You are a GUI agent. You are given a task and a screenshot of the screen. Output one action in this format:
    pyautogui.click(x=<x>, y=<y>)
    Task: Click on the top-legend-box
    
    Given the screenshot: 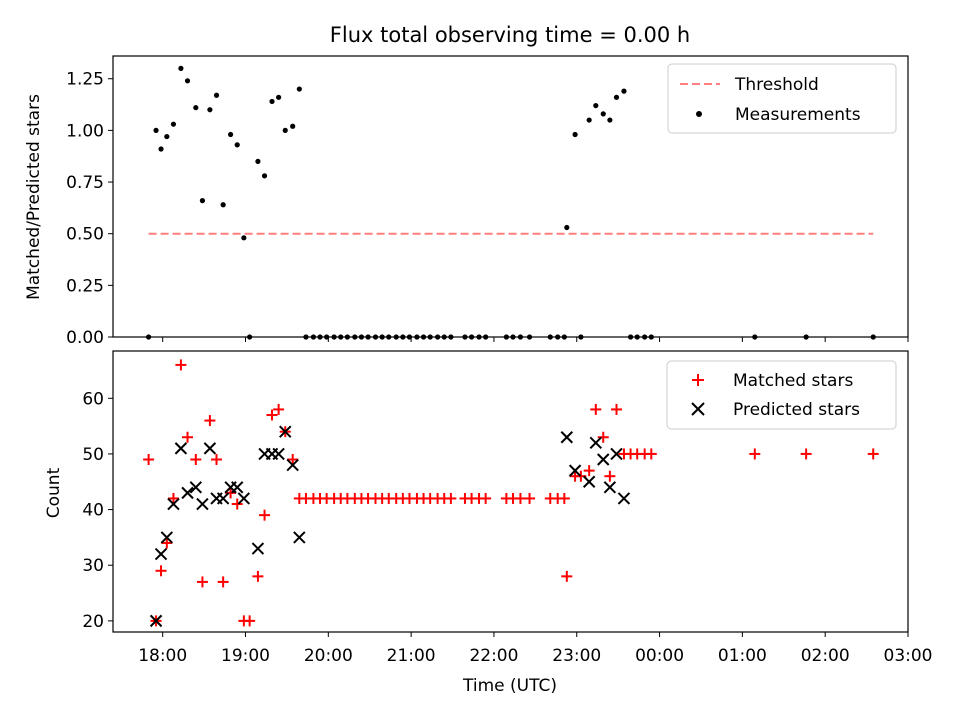 What is the action you would take?
    pyautogui.click(x=782, y=98)
    